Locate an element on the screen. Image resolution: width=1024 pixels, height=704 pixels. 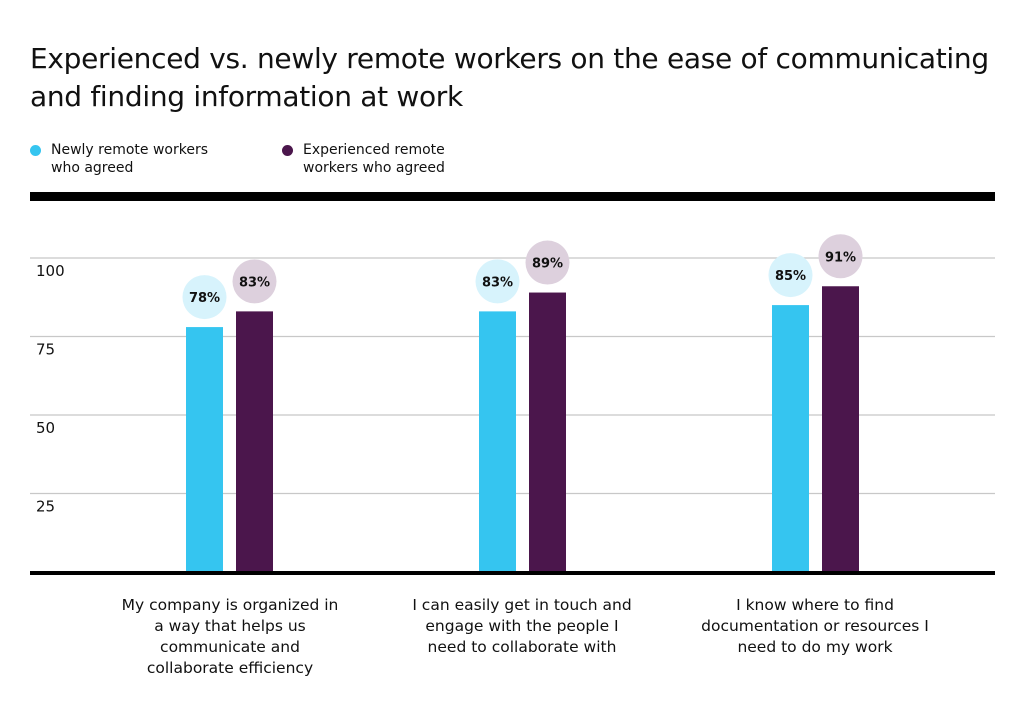
x-axis-baseline is located at coordinates (512, 573).